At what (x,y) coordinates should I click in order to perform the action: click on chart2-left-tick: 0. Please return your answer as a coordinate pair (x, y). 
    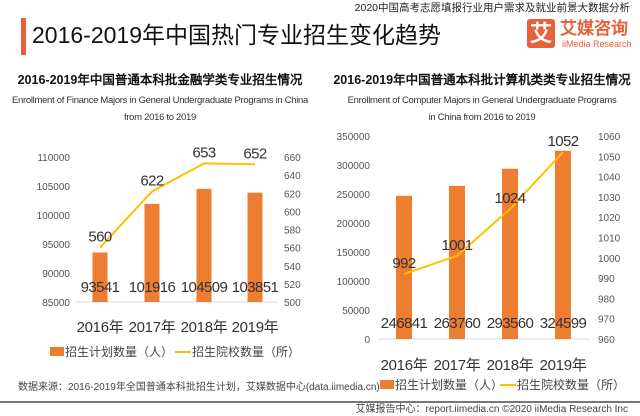
    Looking at the image, I should click on (367, 340).